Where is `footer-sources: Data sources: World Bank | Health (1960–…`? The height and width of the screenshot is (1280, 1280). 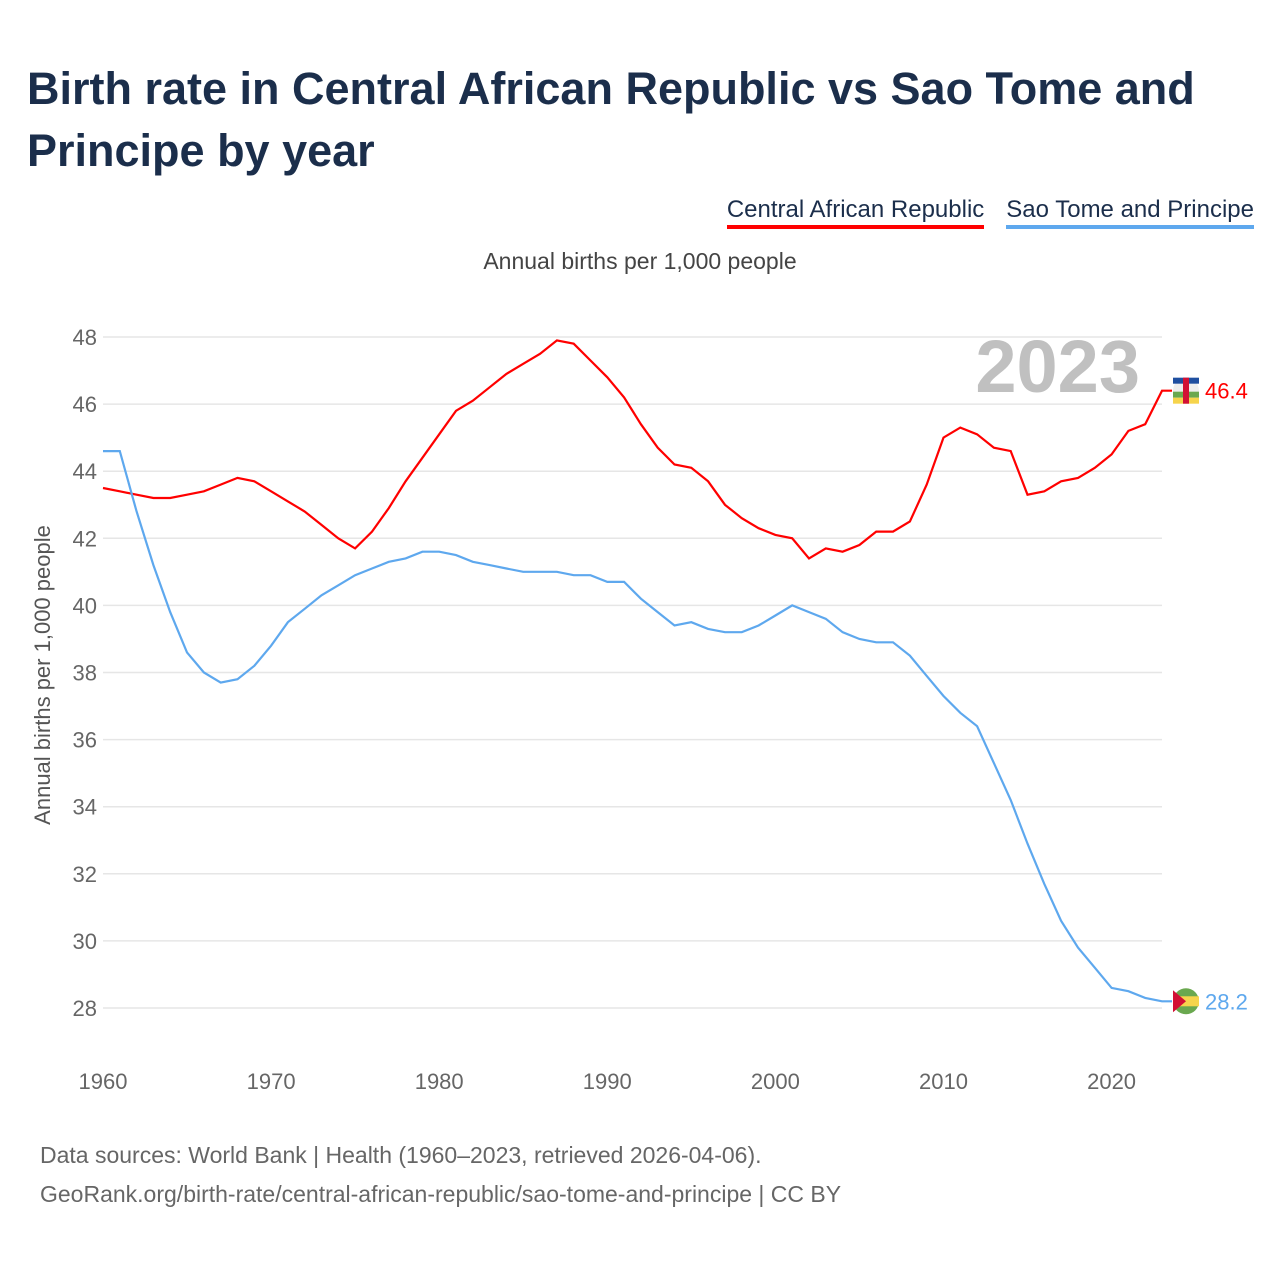
footer-sources: Data sources: World Bank | Health (1960–… is located at coordinates (401, 1155).